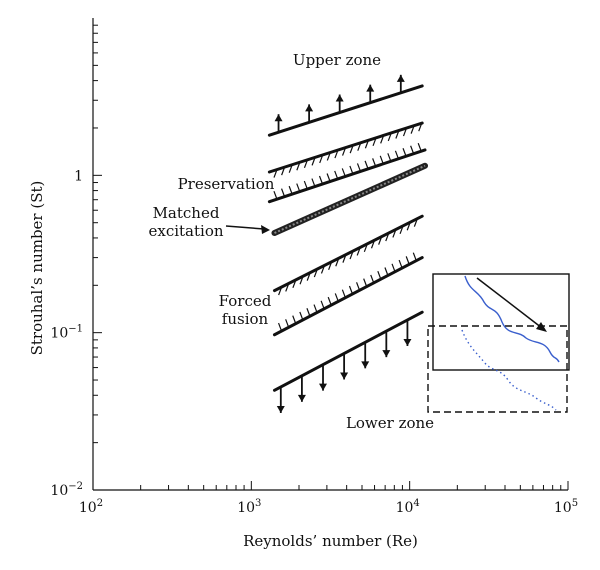  I want to click on x-tick-label: 102, so click(91, 507).